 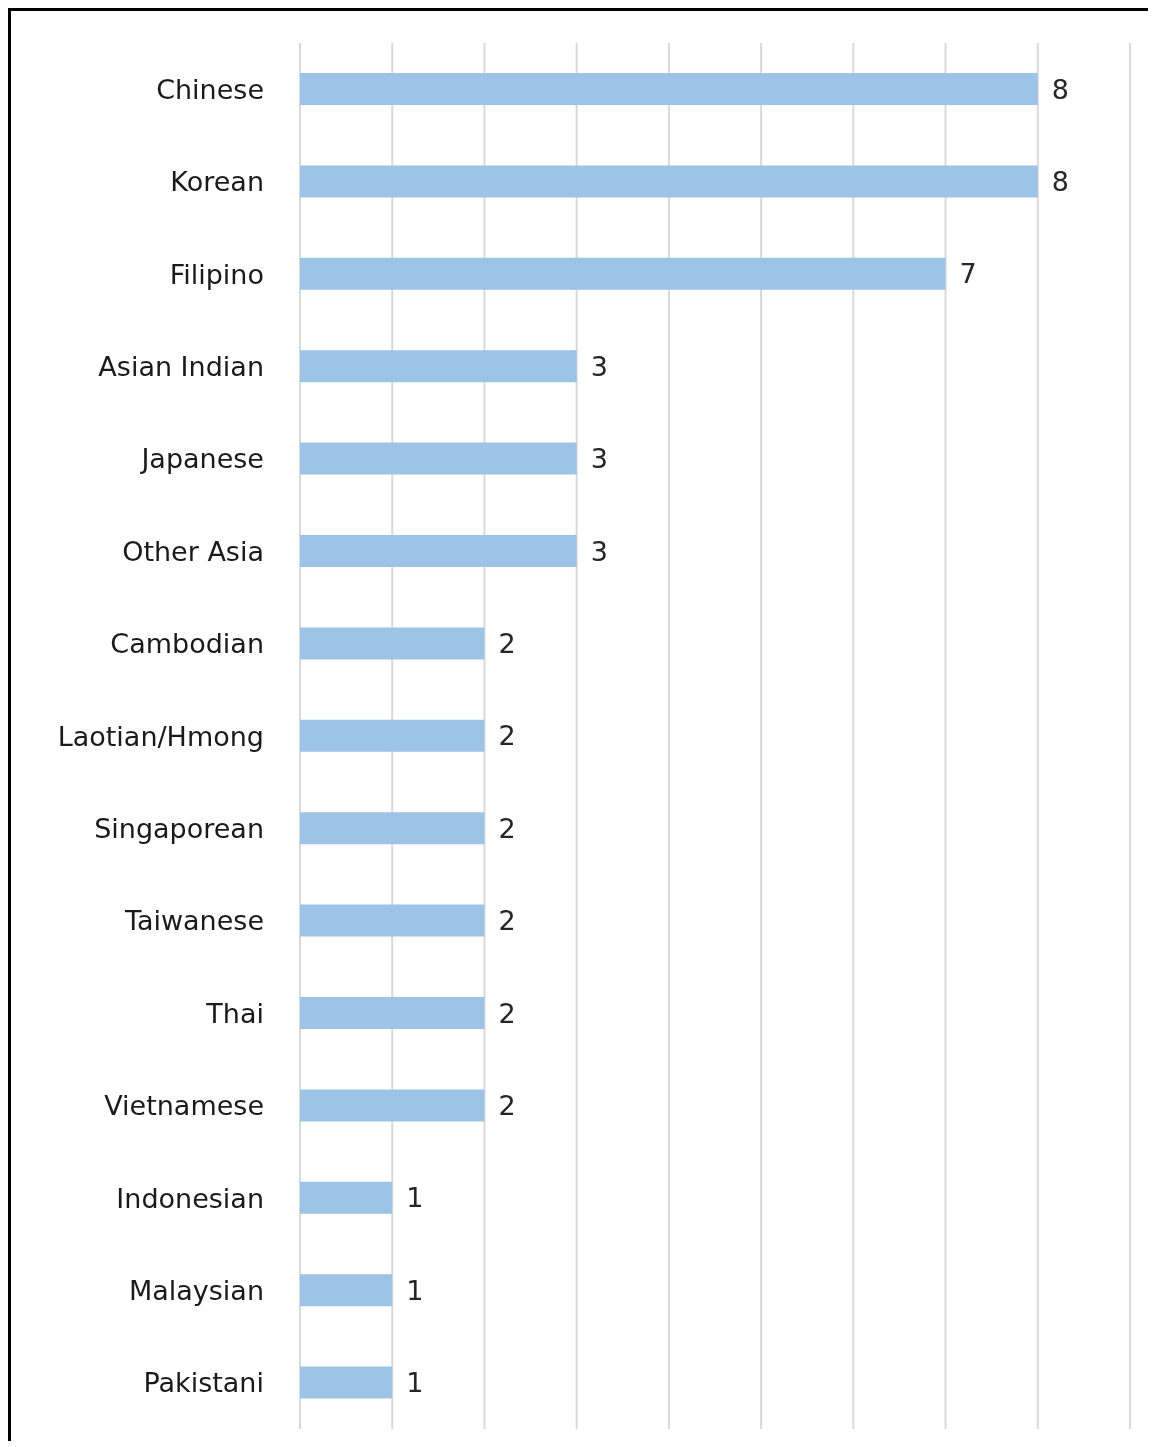 I want to click on y-tick-label: Vietnamese, so click(x=184, y=1106).